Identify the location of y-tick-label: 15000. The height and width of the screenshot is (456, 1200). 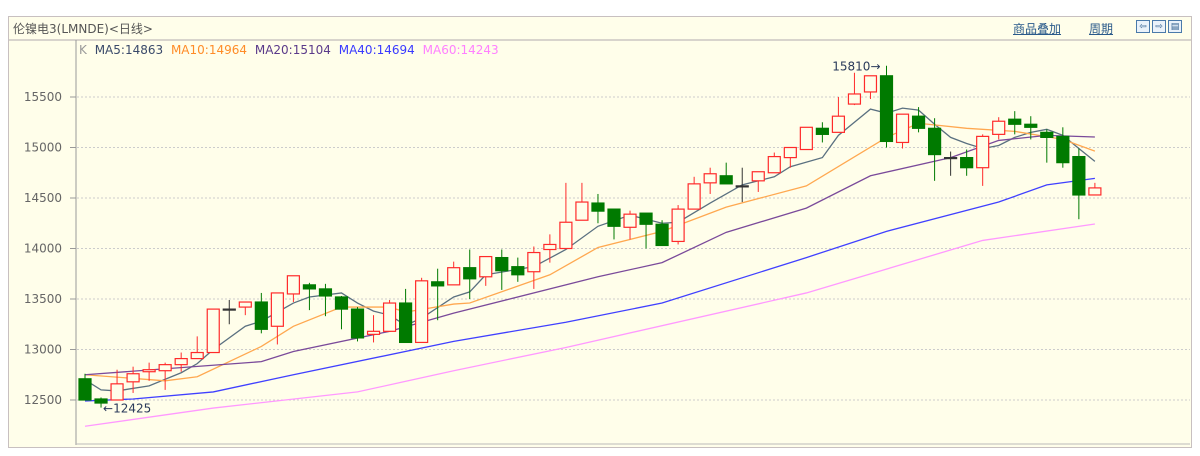
(43, 148).